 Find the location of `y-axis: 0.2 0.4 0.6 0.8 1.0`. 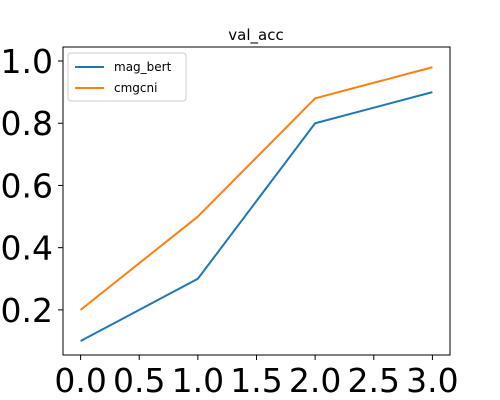

y-axis: 0.2 0.4 0.6 0.8 1.0 is located at coordinates (32, 186).